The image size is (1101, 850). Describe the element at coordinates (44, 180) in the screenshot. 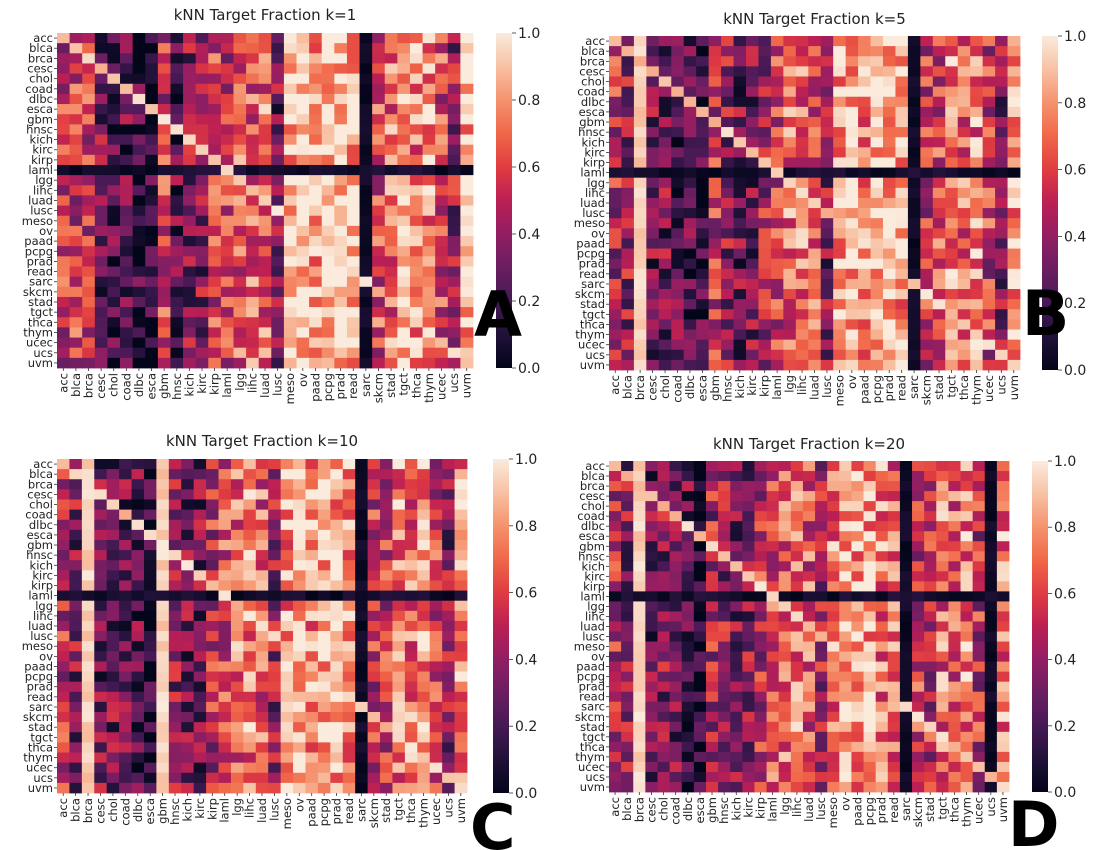

I see `row-tick-label: lgg` at that location.